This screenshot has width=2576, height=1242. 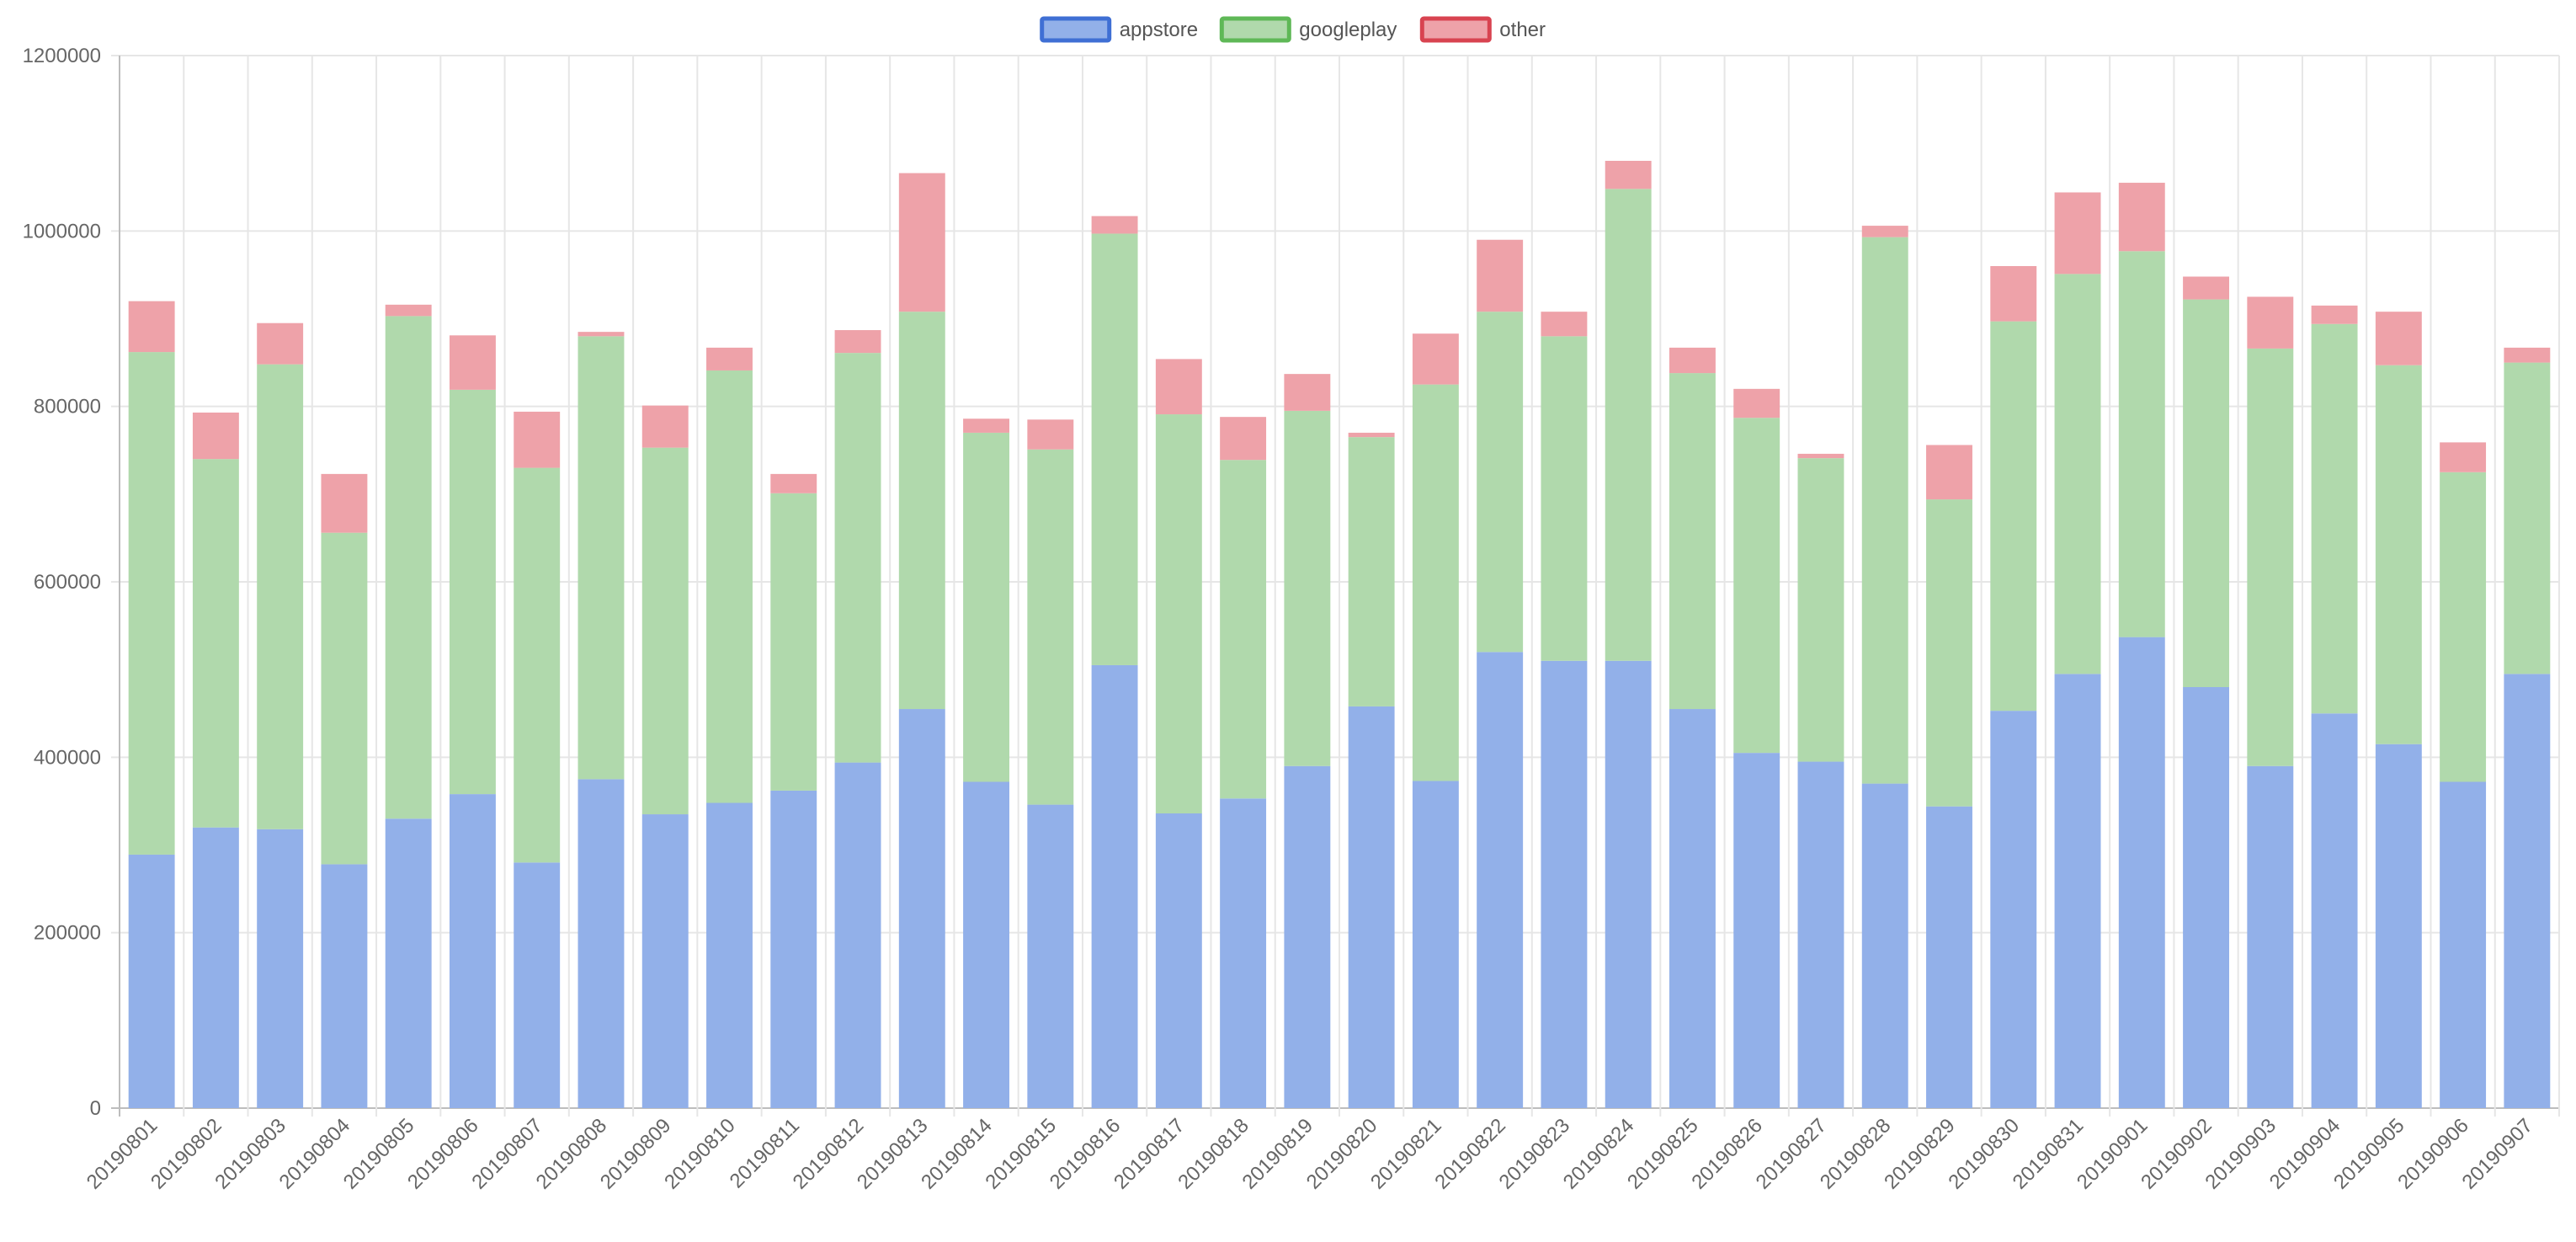 I want to click on legend-item-appstore: appstore, so click(x=1119, y=29).